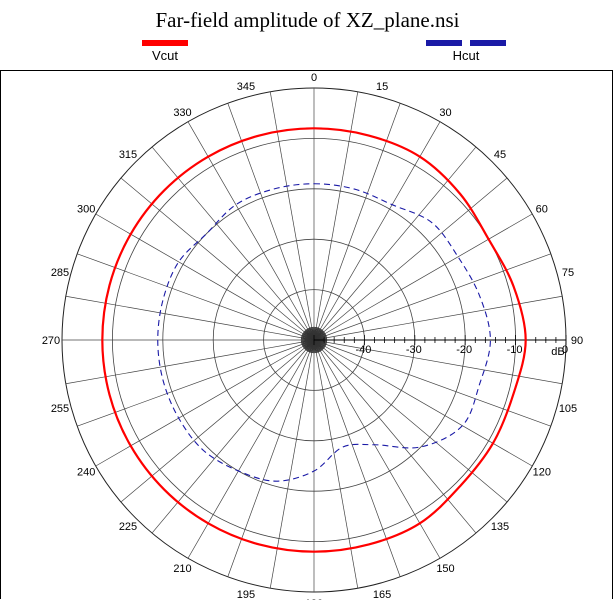 The image size is (615, 600). I want to click on angle-label: 225, so click(128, 527).